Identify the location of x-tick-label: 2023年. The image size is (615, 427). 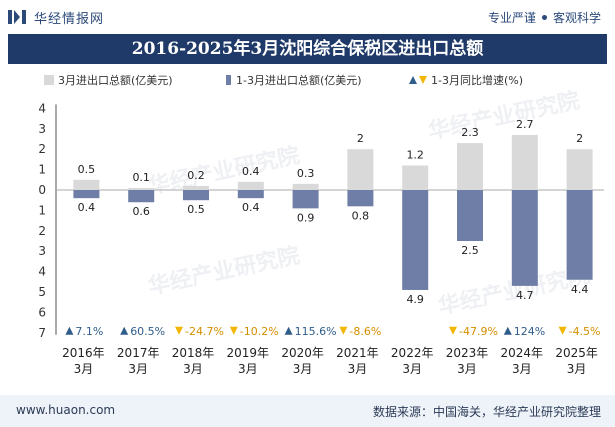
(467, 353).